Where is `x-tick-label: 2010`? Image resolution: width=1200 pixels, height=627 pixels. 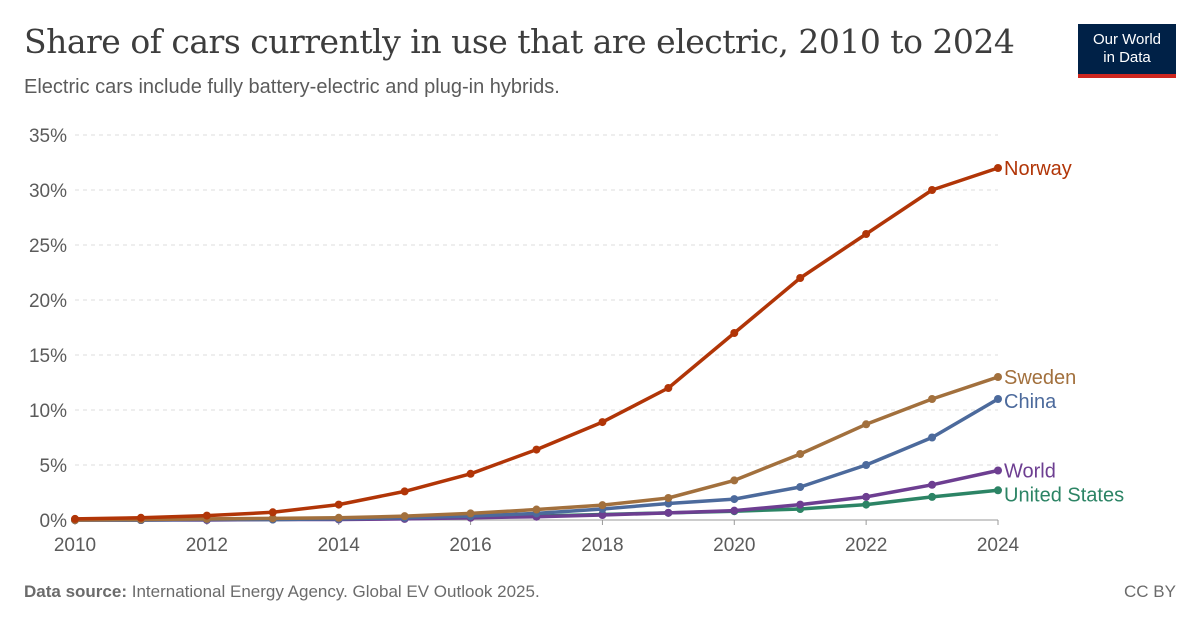 x-tick-label: 2010 is located at coordinates (75, 545).